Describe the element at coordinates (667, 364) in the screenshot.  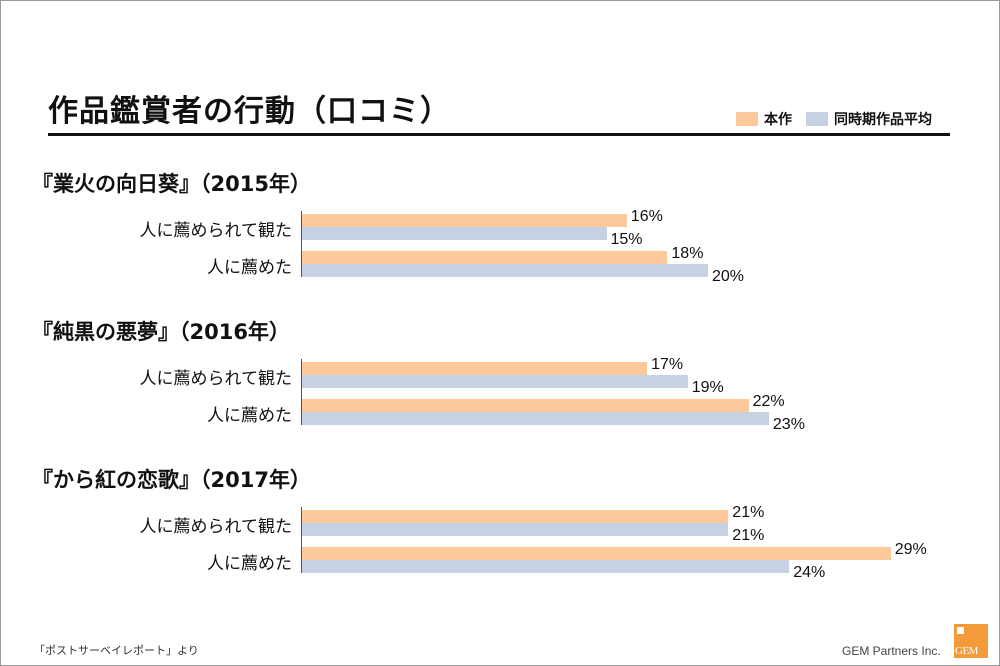
I see `data-label: 17%` at that location.